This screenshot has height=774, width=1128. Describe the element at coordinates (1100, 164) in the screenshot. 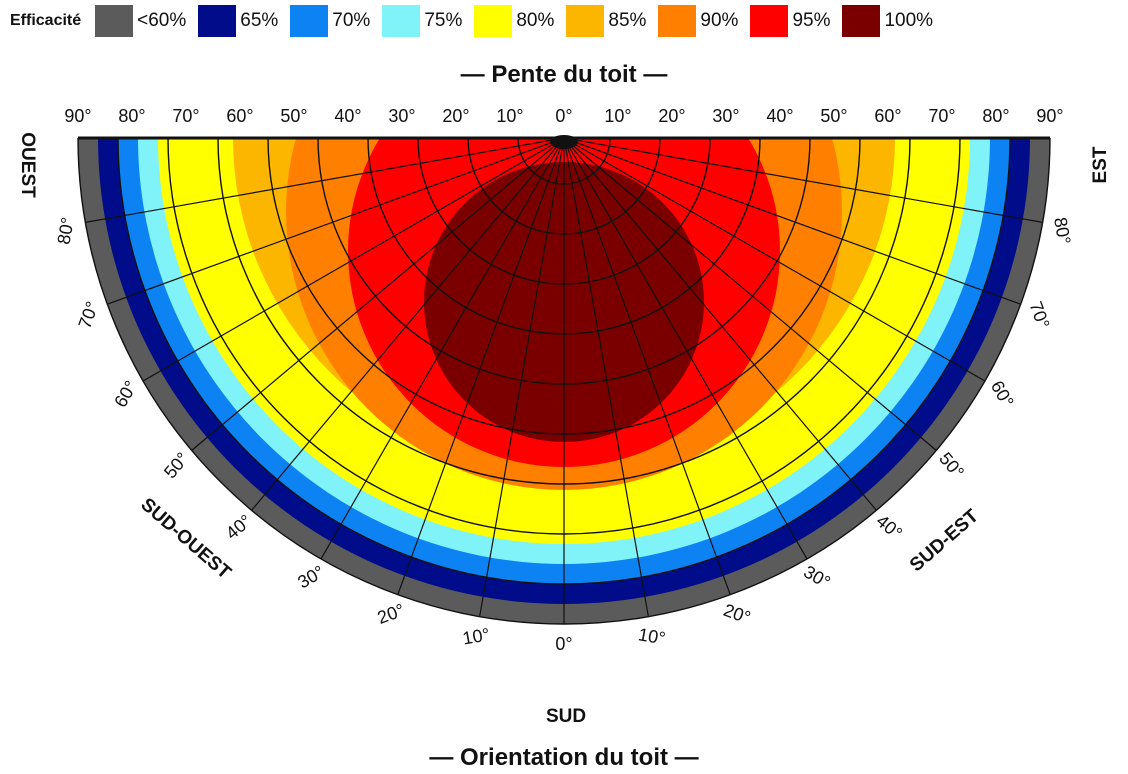

I see `direction-east: EST` at that location.